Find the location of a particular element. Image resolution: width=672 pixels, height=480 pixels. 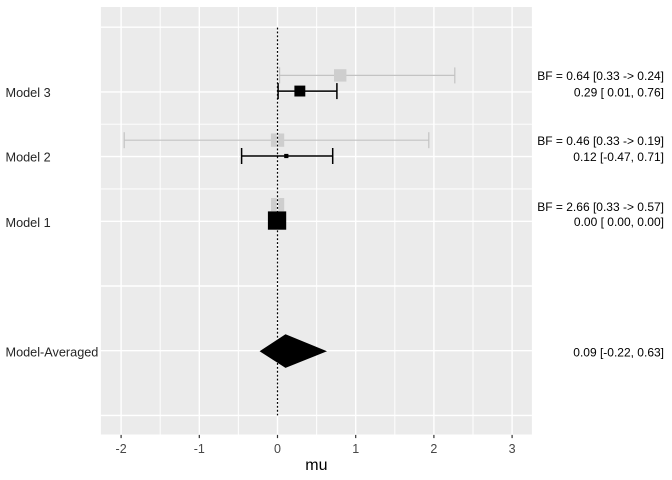

svg-text: mu is located at coordinates (316, 465).